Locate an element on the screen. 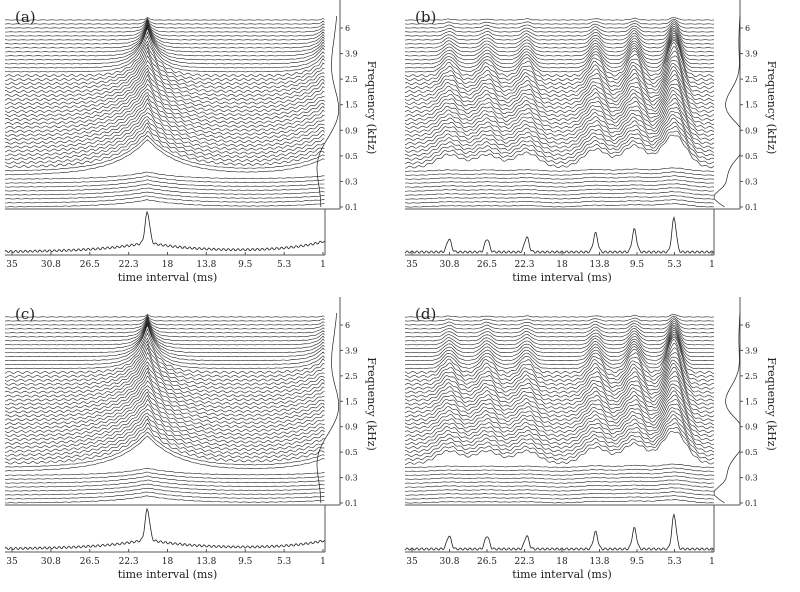 This screenshot has height=592, width=800. x-tick-label: 13.8 is located at coordinates (599, 562).